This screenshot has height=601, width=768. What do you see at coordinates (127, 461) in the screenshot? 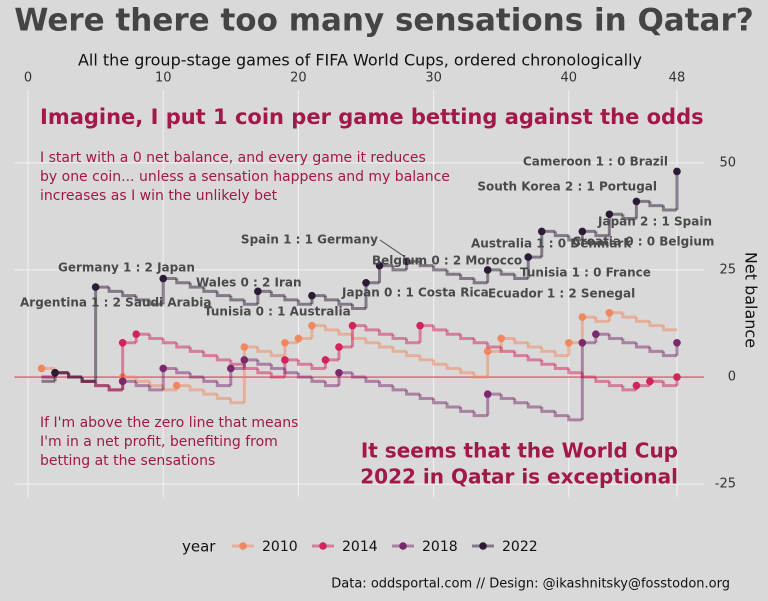
I see `zero-note: betting at the sensations` at bounding box center [127, 461].